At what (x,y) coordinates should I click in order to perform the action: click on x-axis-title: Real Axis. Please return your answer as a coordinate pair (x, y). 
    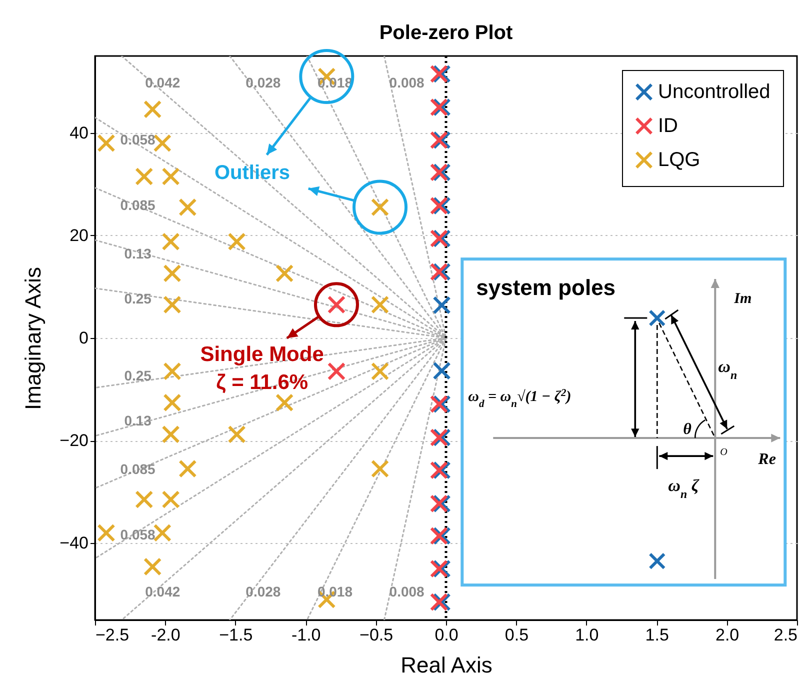
    Looking at the image, I should click on (446, 665).